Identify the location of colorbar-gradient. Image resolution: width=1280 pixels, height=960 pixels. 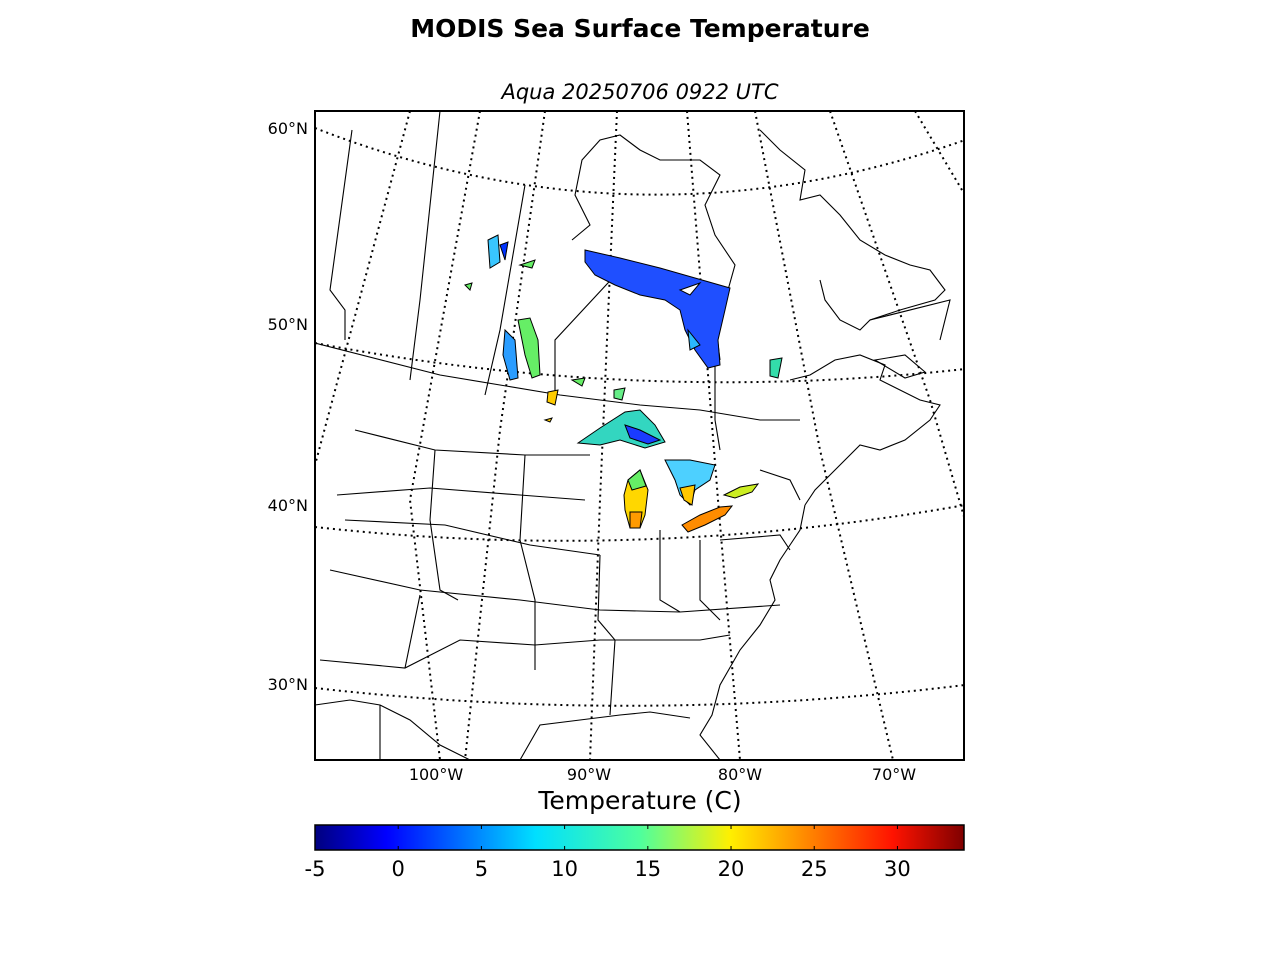
(639, 837).